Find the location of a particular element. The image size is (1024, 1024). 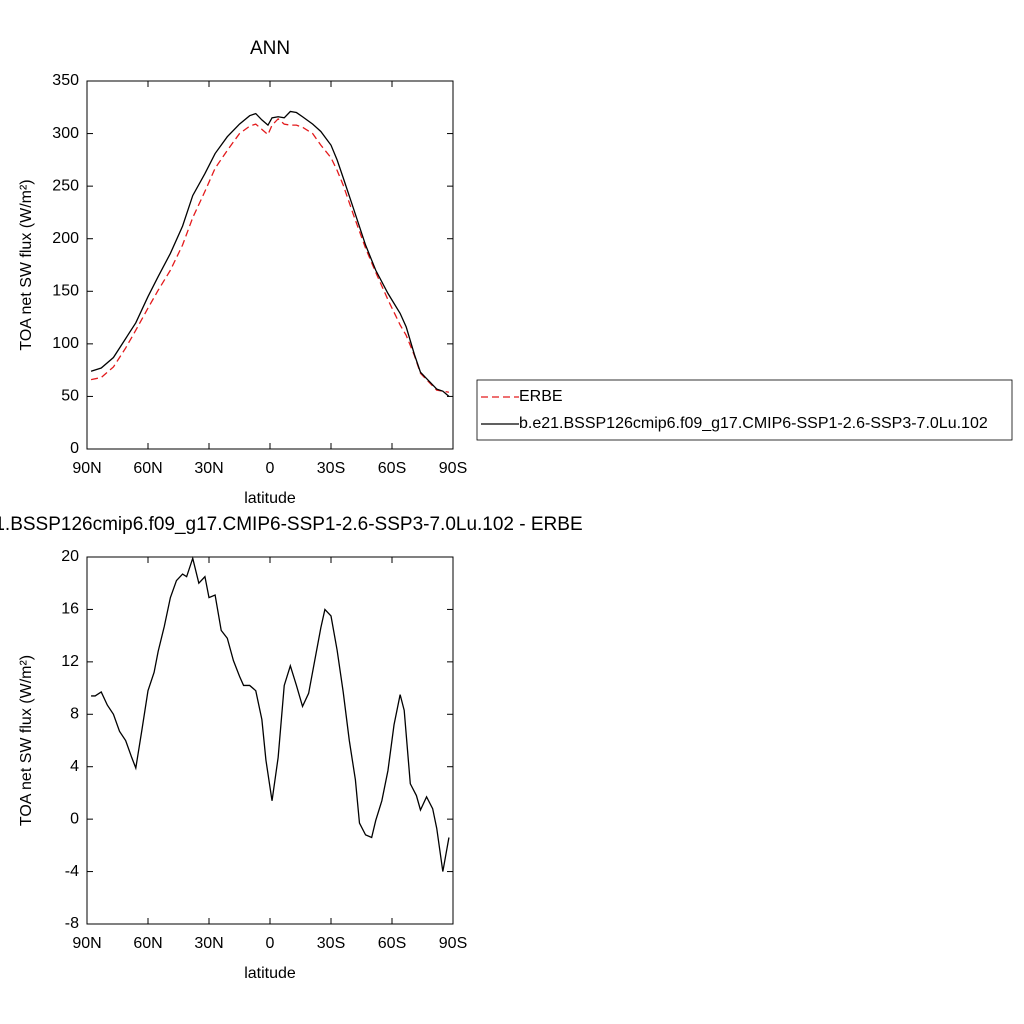

legend-label: ERBE is located at coordinates (541, 396).